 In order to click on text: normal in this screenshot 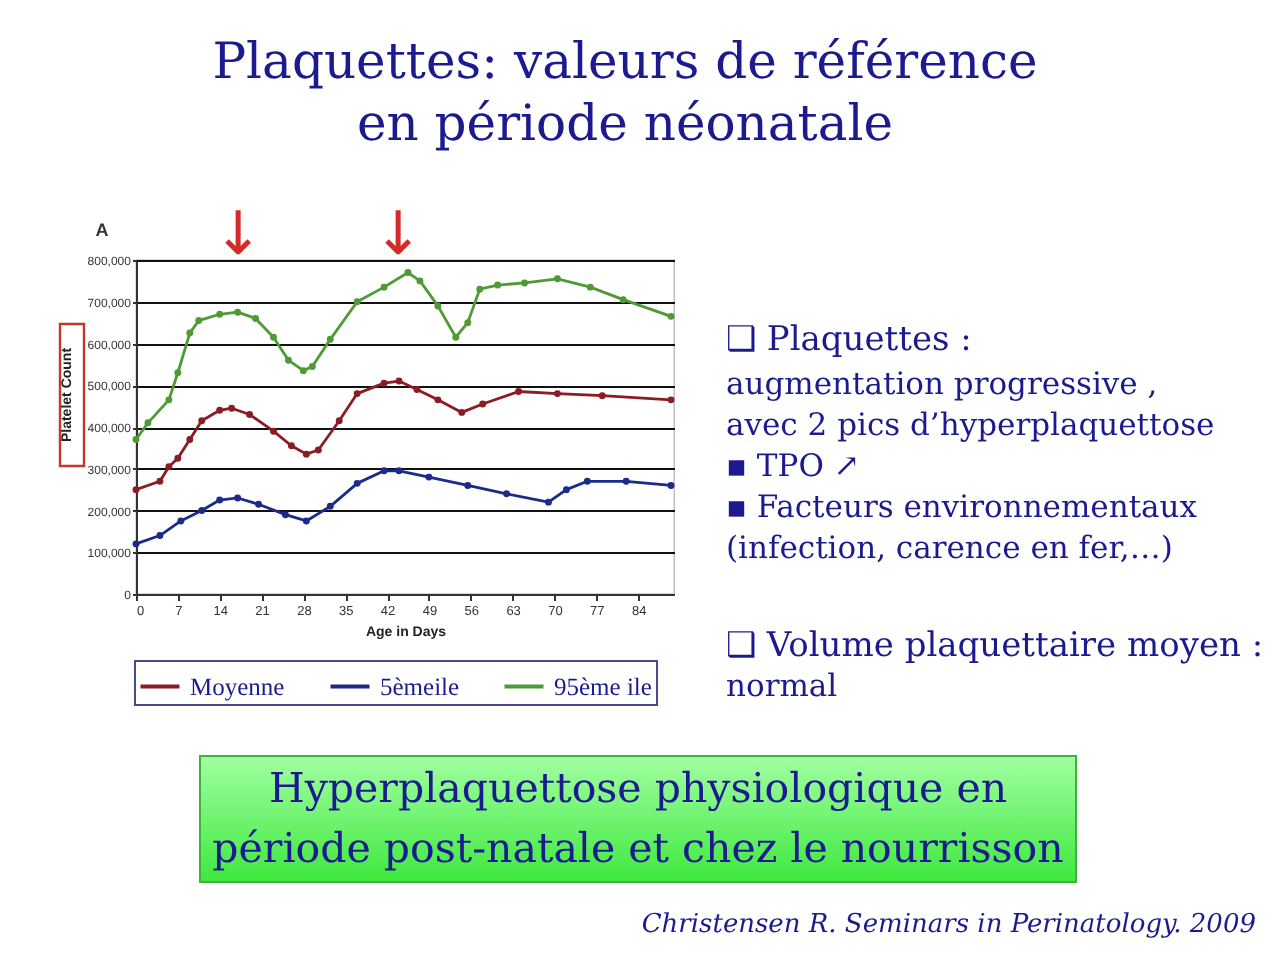, I will do `click(782, 686)`.